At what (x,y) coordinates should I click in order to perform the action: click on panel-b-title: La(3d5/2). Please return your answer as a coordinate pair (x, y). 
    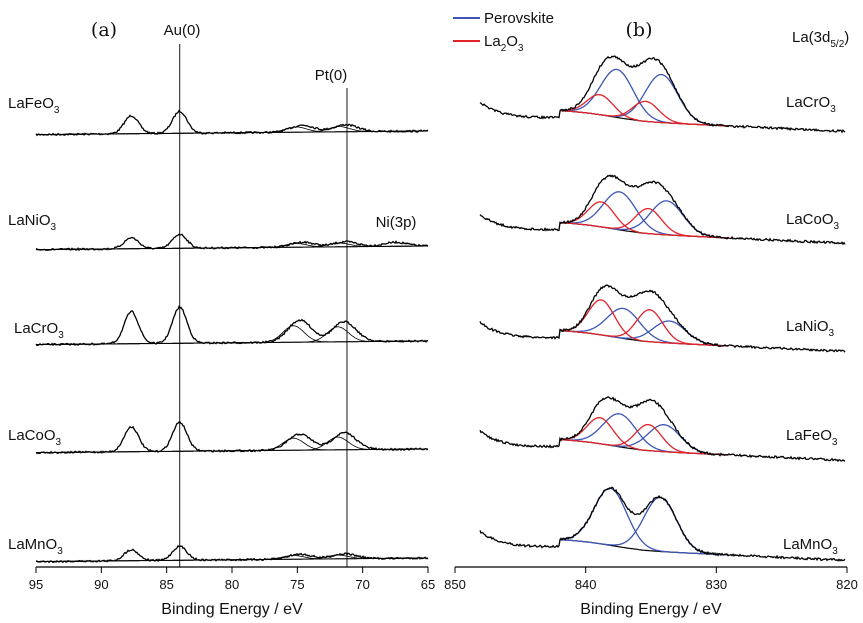
    Looking at the image, I should click on (820, 39).